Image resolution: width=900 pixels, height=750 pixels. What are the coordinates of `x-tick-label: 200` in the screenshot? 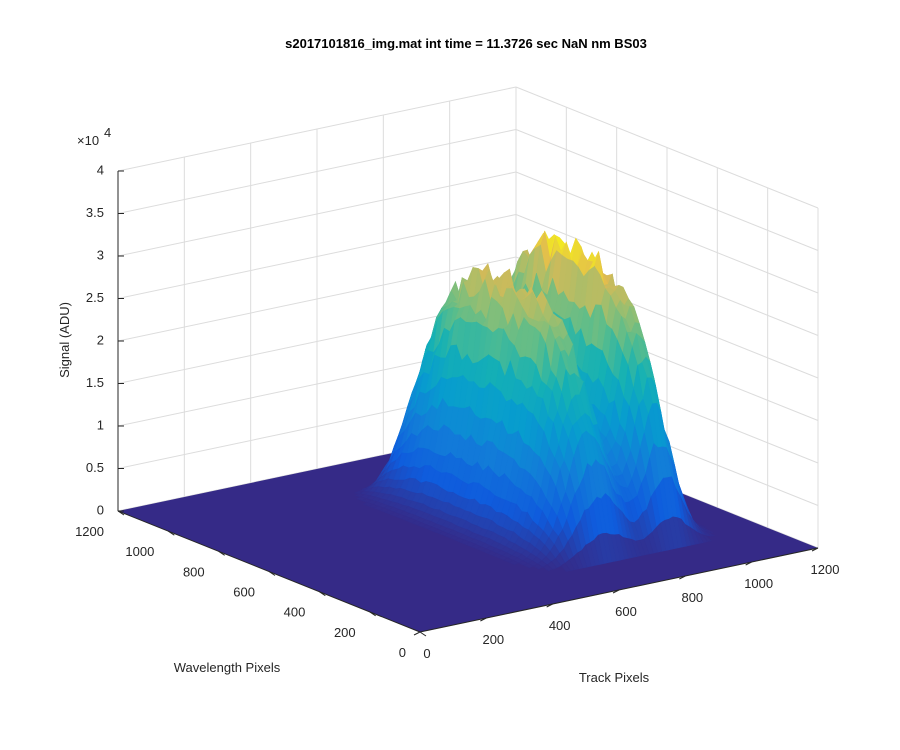 It's located at (493, 639).